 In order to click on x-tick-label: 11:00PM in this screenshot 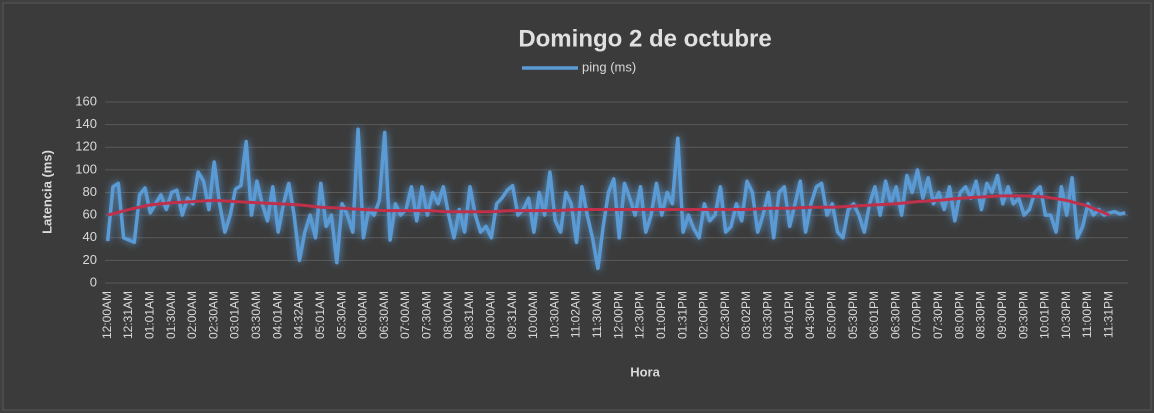, I will do `click(1087, 314)`.